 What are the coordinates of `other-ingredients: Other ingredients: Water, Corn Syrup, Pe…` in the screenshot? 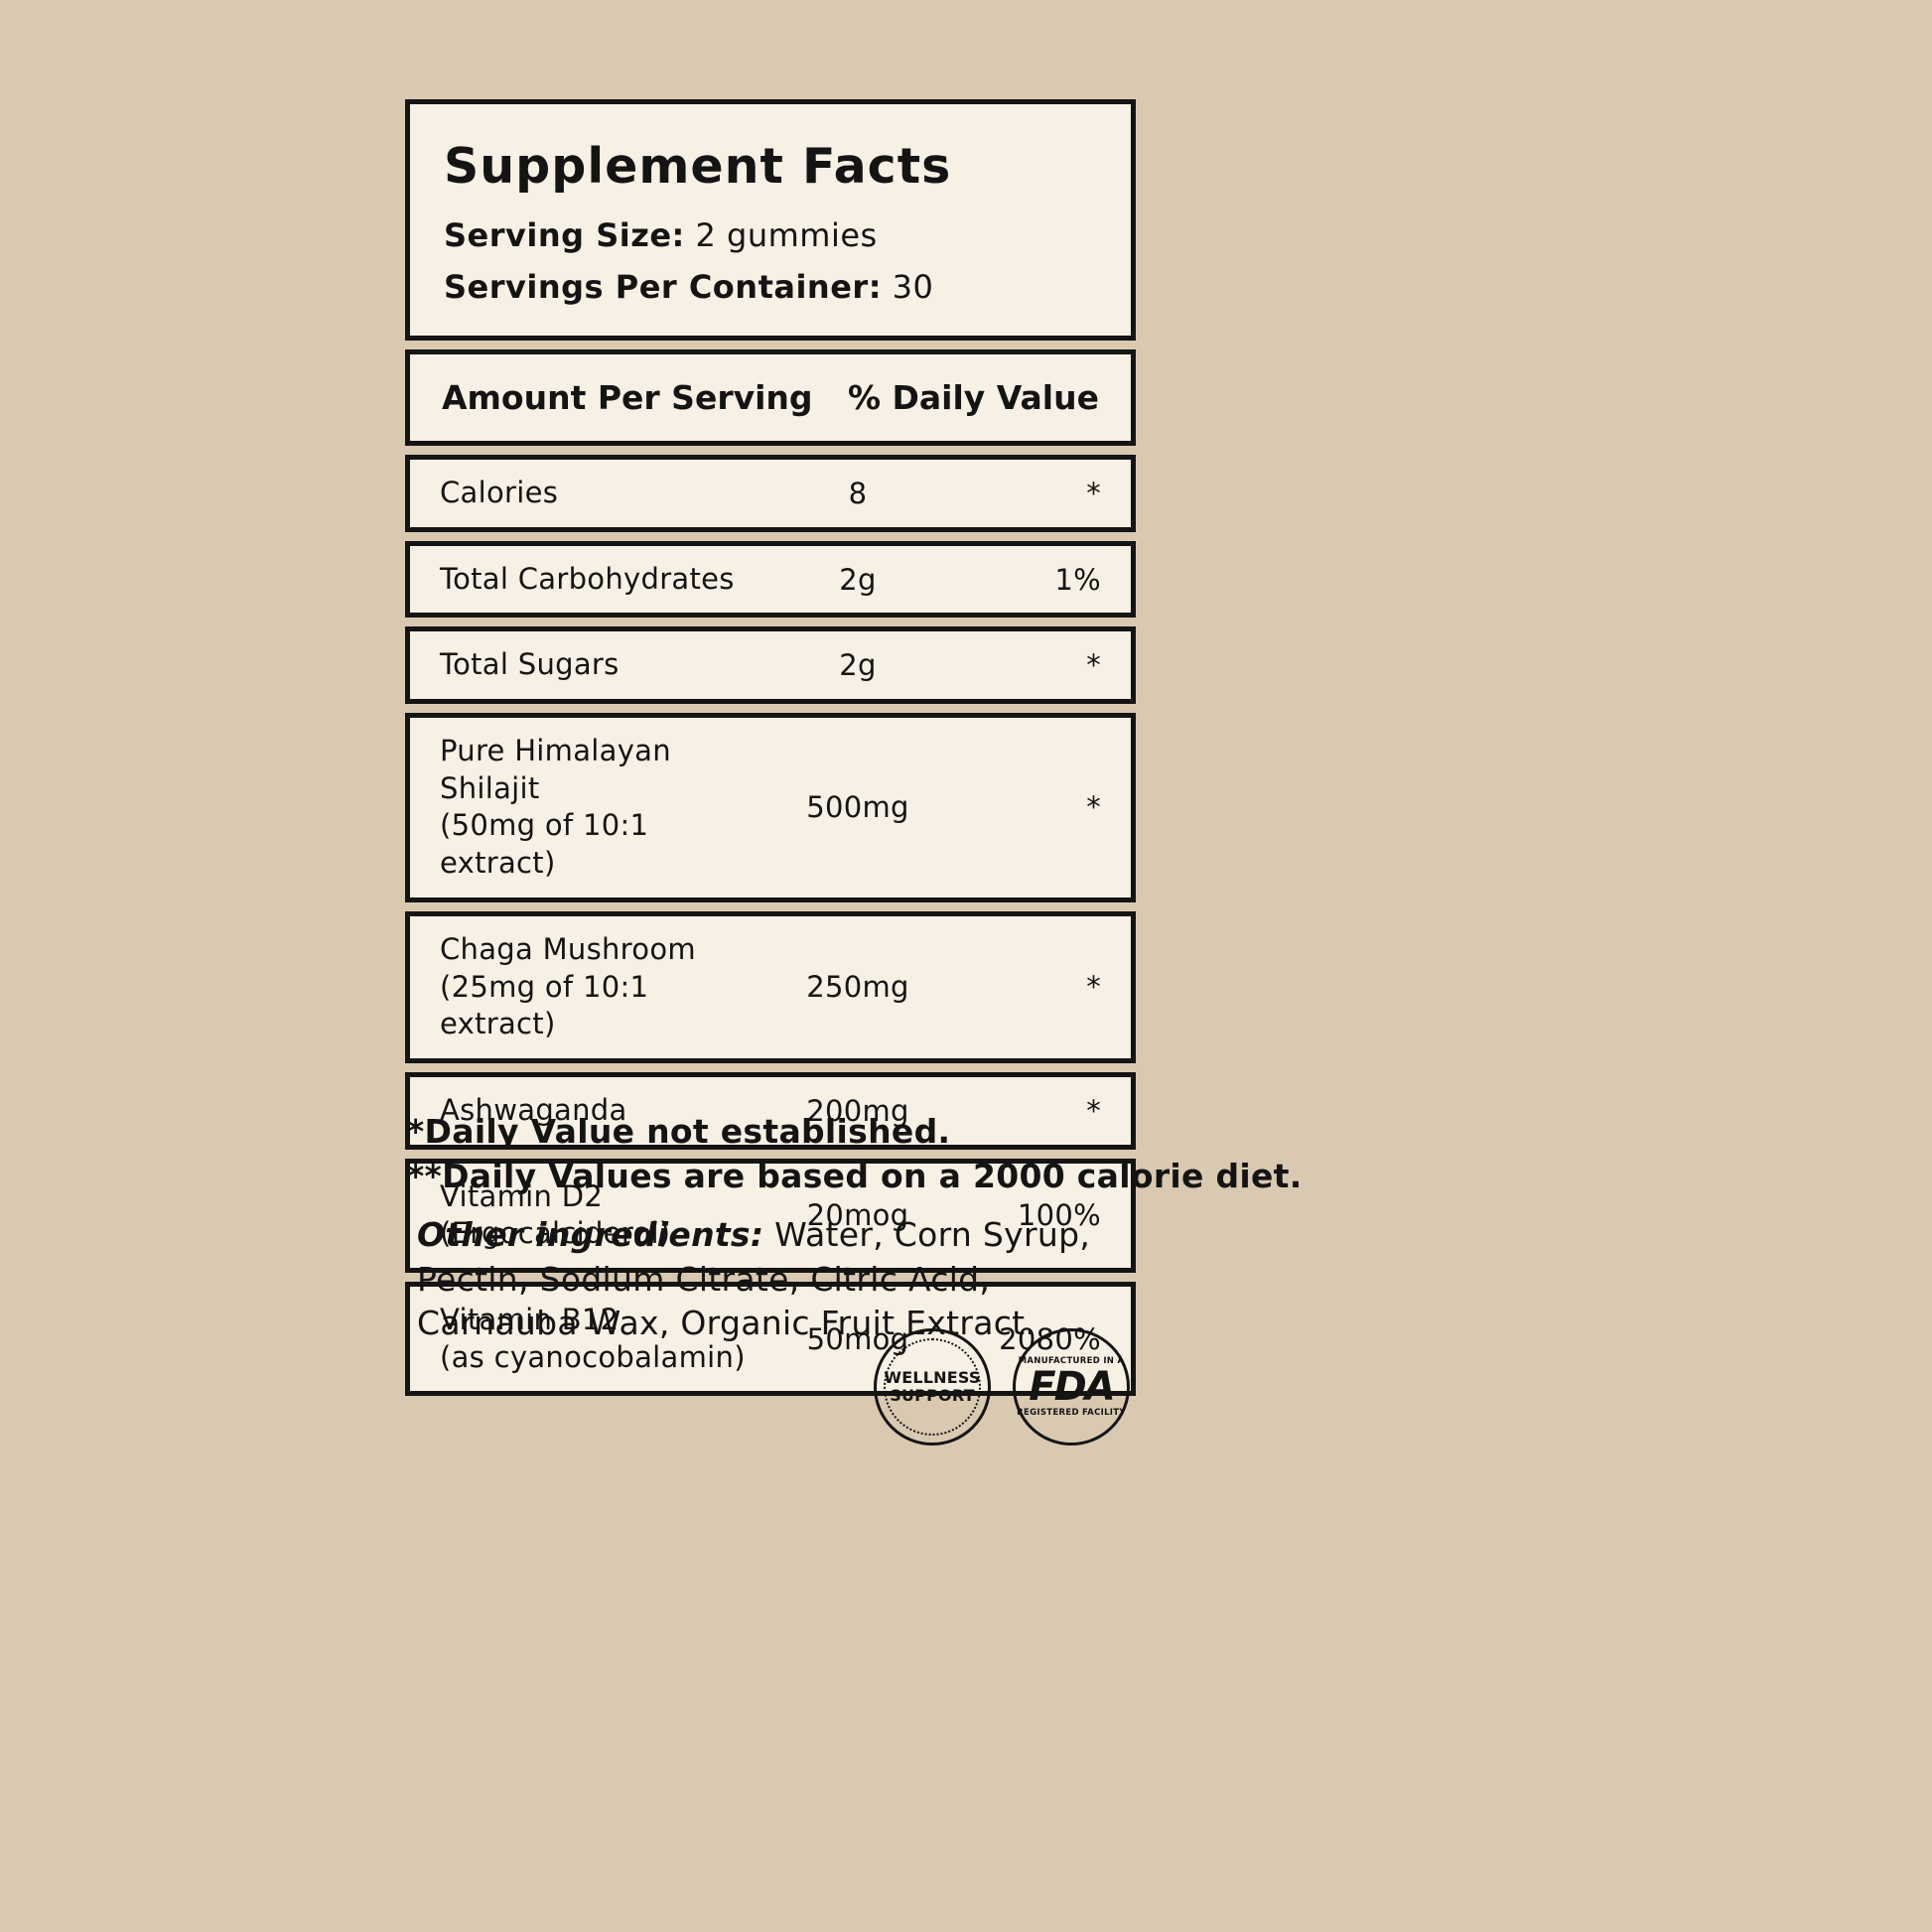 It's located at (775, 1279).